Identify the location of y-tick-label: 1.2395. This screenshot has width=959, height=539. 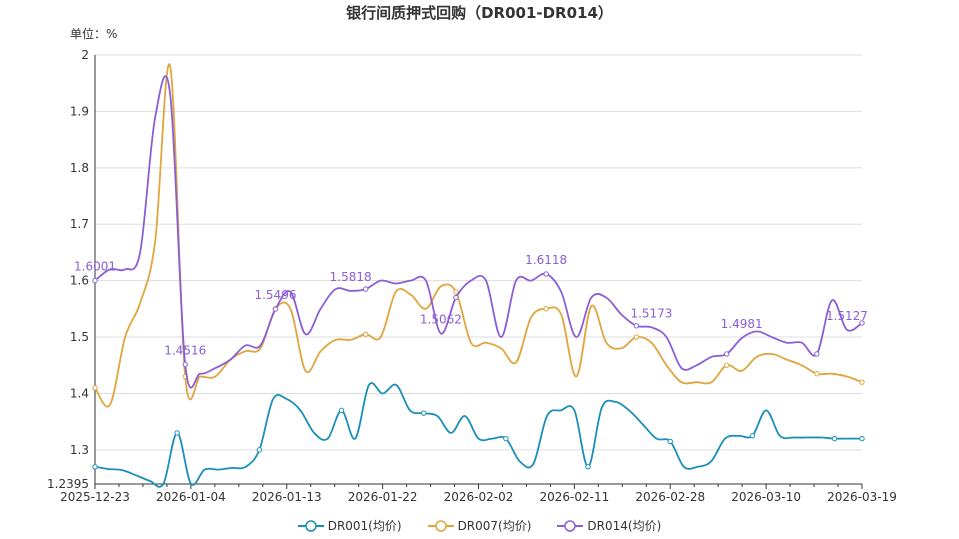
(68, 484).